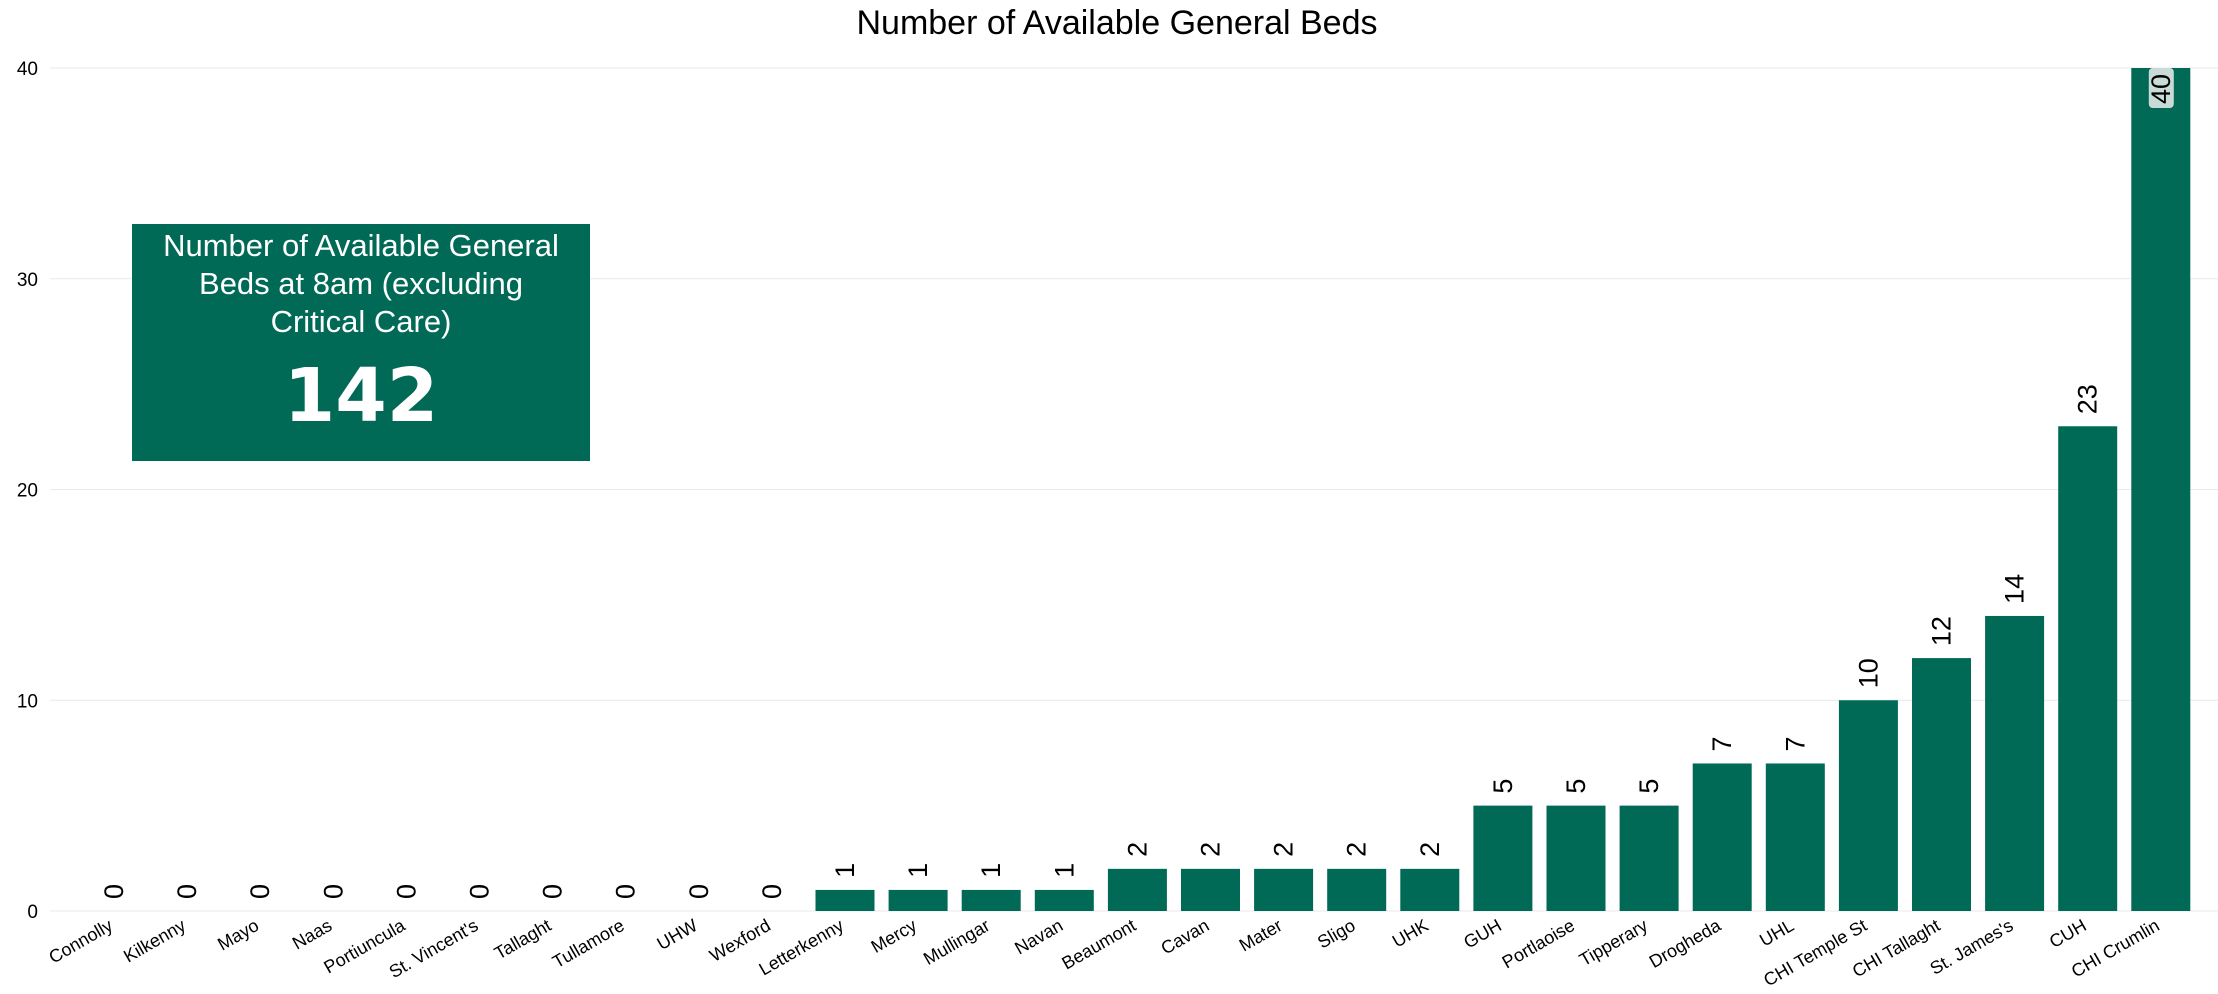 The width and height of the screenshot is (2218, 994). I want to click on x-tick-label: UHW, so click(677, 934).